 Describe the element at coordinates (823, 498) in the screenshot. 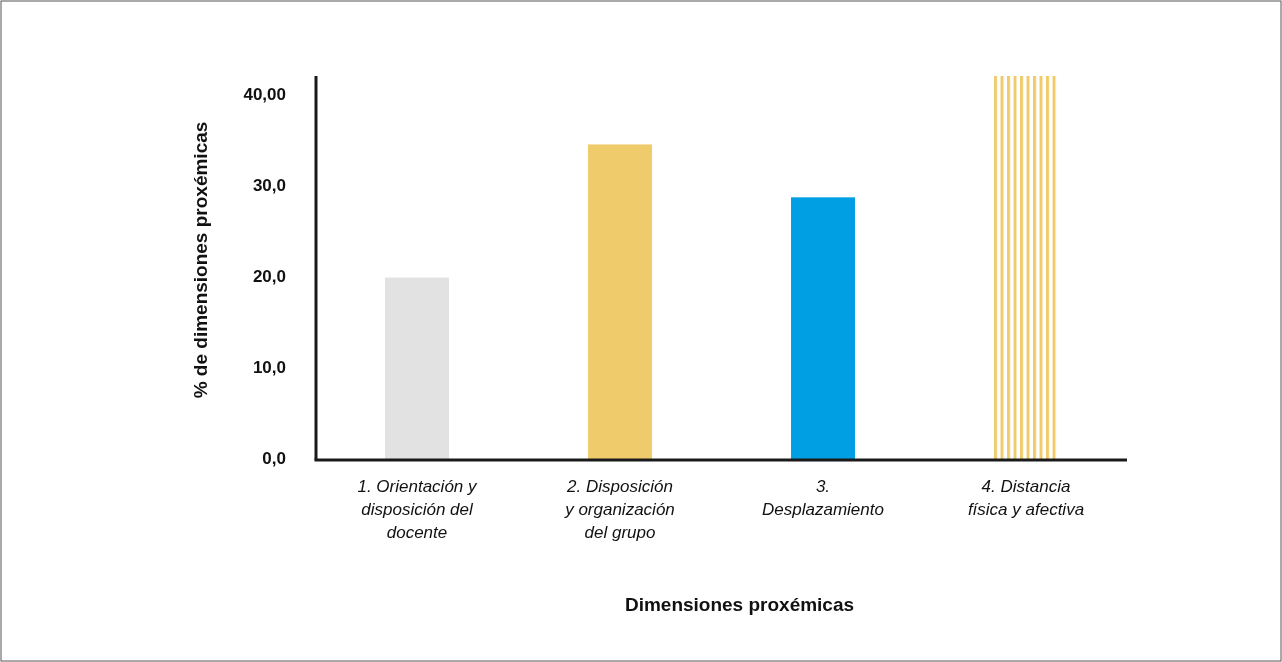

I see `x-tick-label: 3. Desplazamiento` at that location.